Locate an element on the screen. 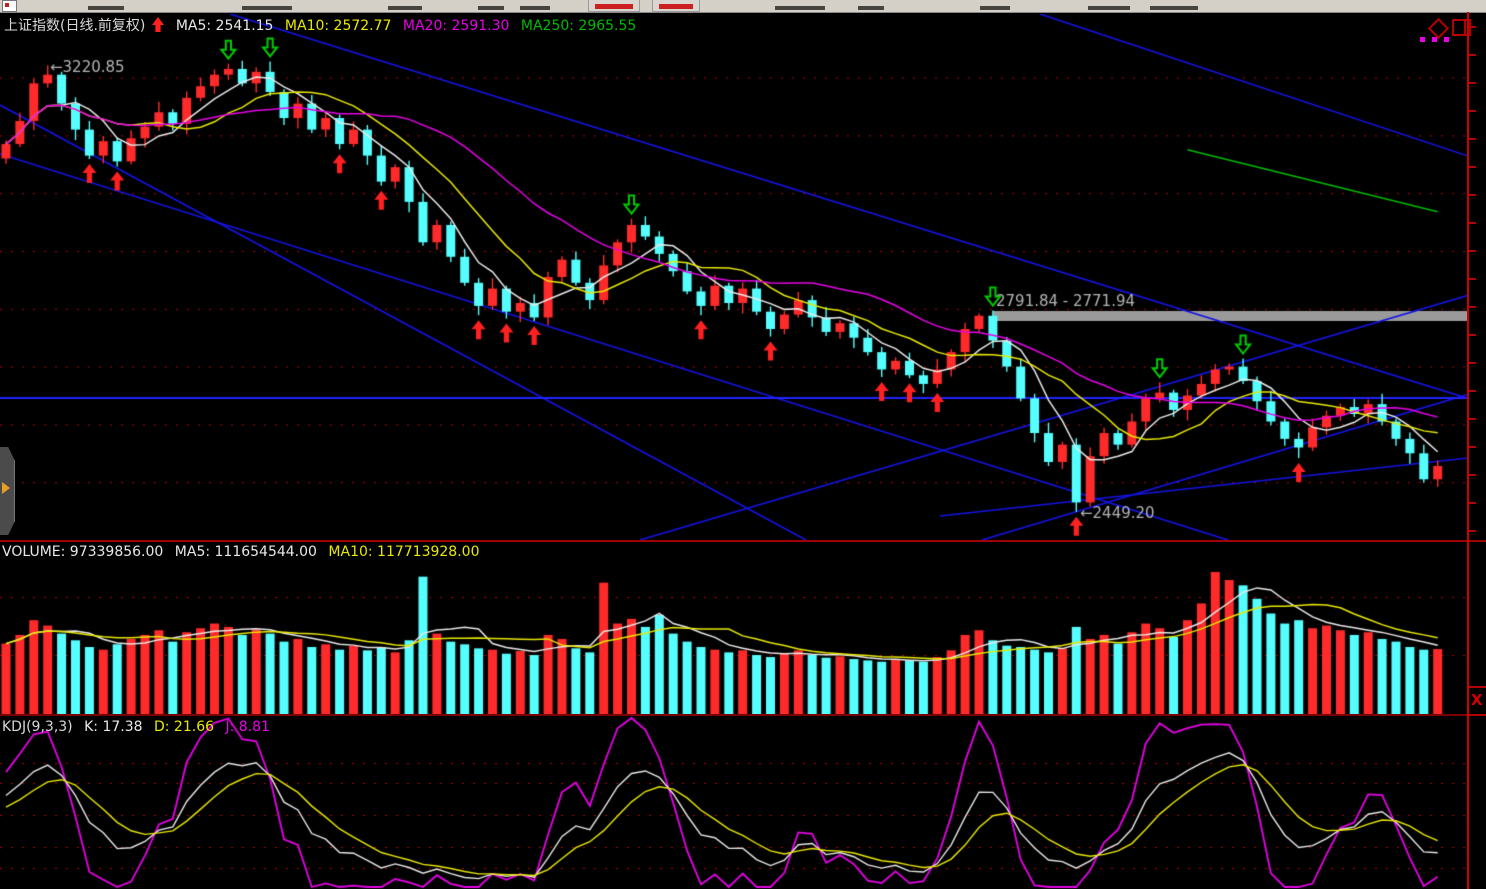 This screenshot has height=889, width=1486. app-icon is located at coordinates (9, 6).